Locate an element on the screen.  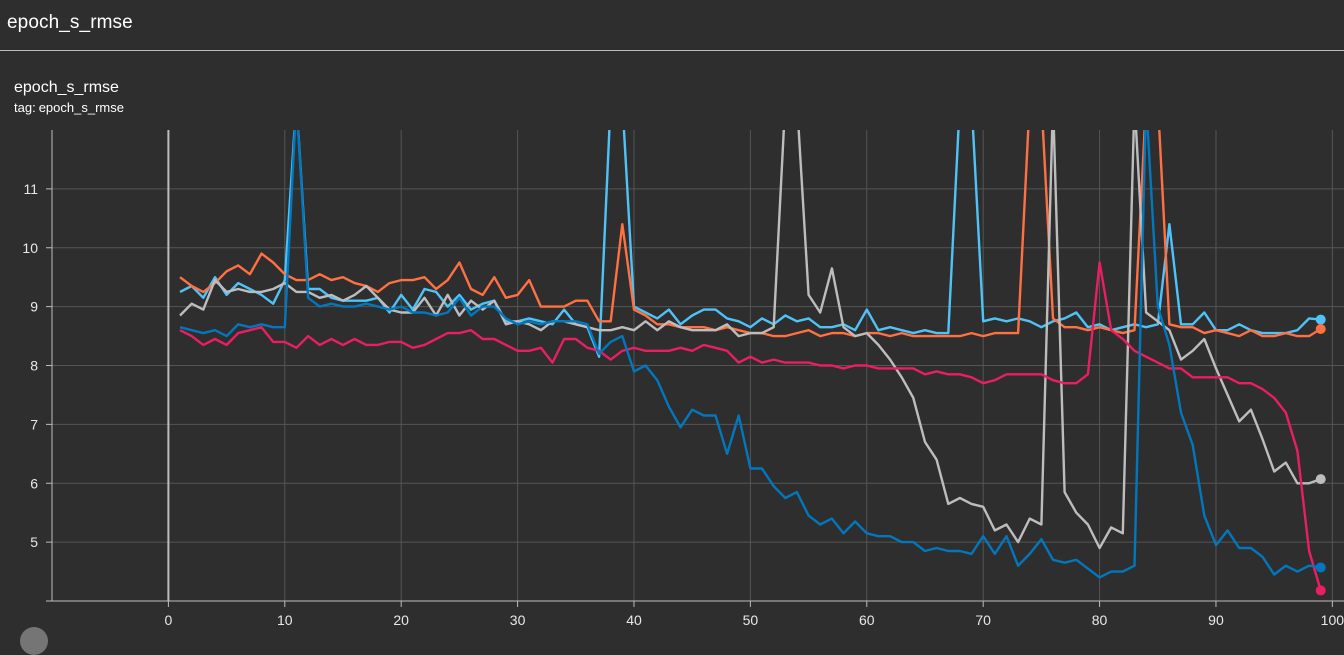
y-tick-label: 5 is located at coordinates (34, 542).